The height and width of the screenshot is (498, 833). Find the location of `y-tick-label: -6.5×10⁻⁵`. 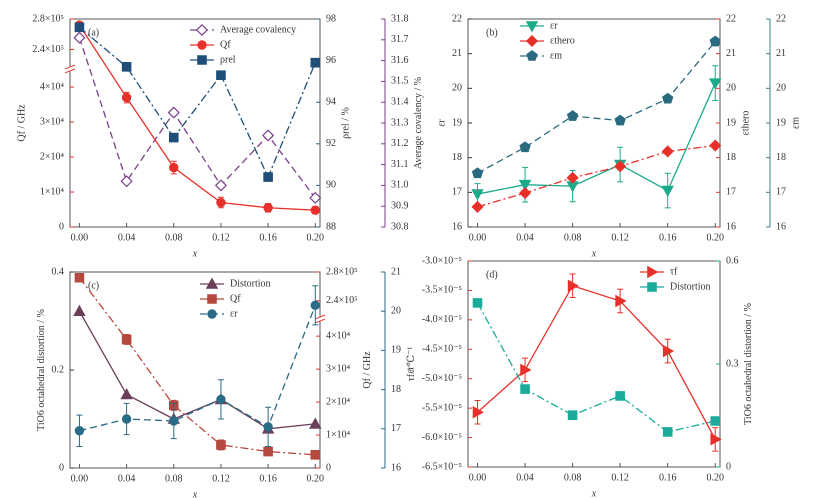

y-tick-label: -6.5×10⁻⁵ is located at coordinates (442, 466).